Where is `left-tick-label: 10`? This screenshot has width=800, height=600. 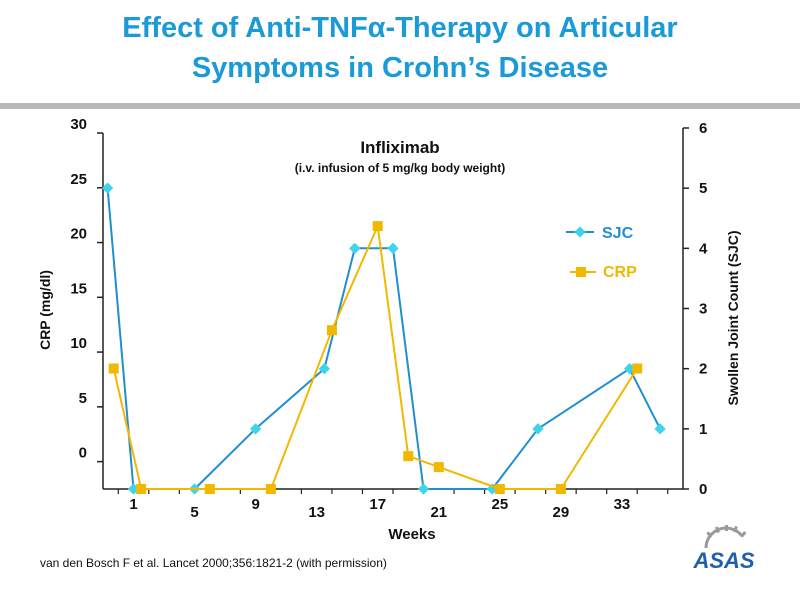 left-tick-label: 10 is located at coordinates (78, 343).